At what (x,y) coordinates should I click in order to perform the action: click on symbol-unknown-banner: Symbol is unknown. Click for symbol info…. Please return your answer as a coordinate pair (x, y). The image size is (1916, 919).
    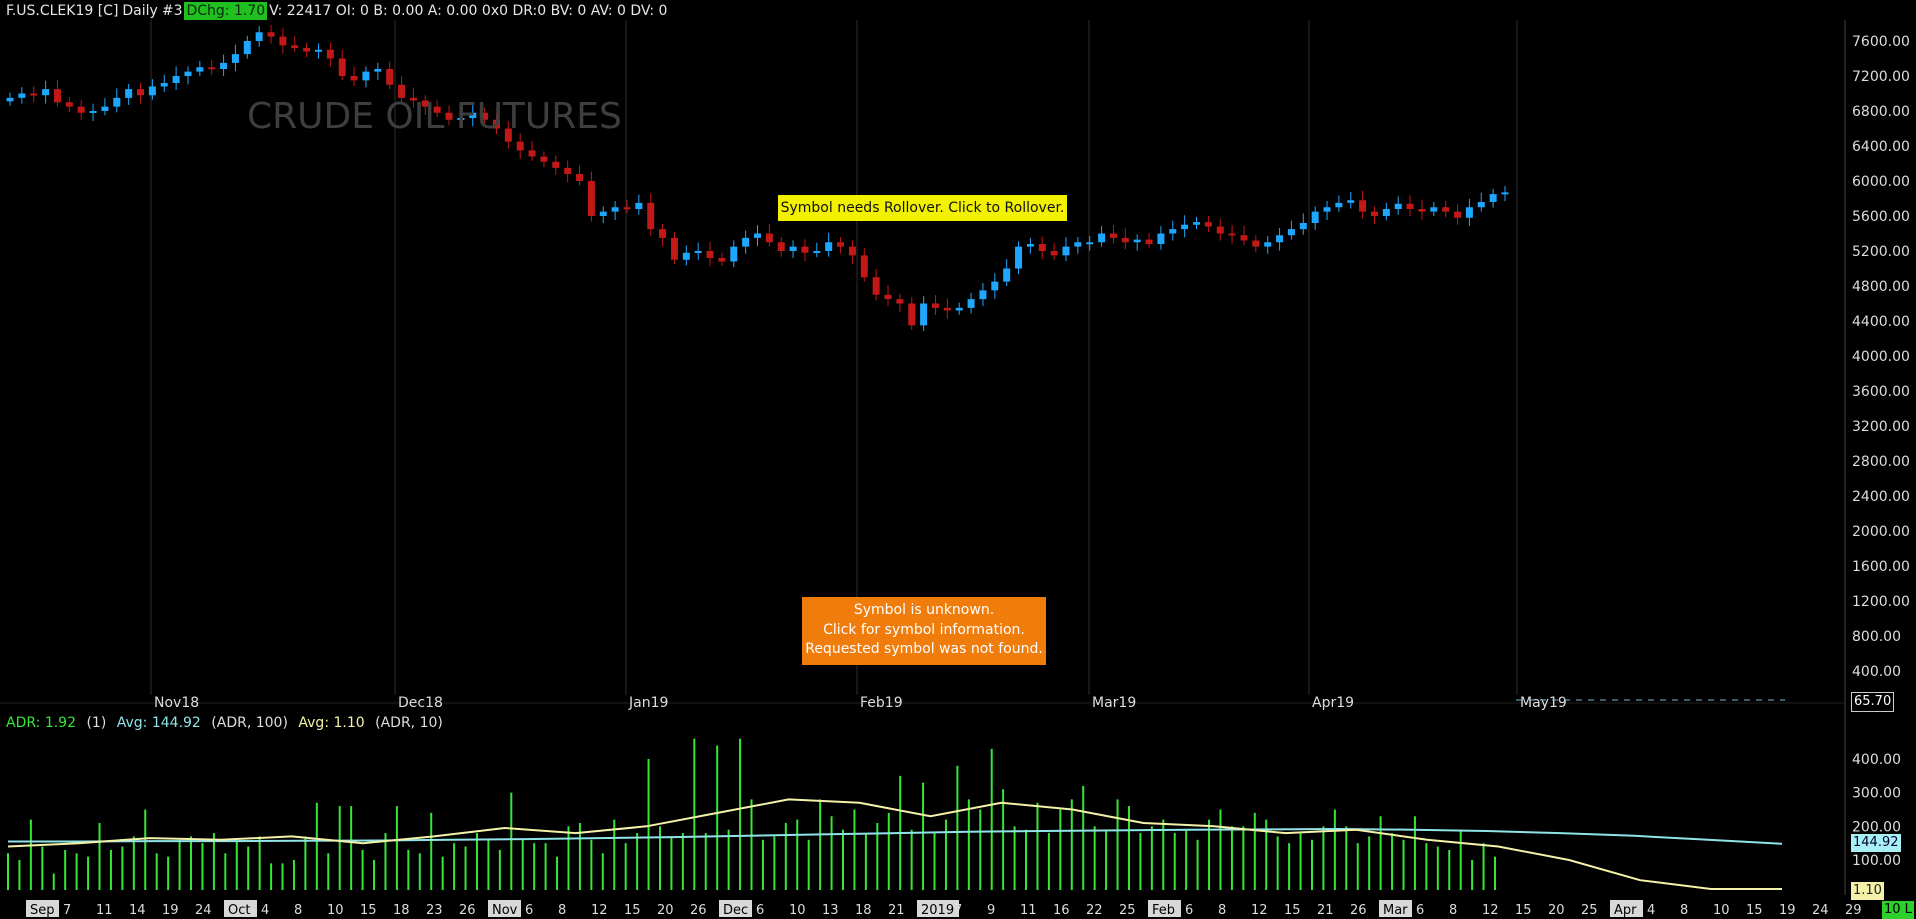
    Looking at the image, I should click on (924, 631).